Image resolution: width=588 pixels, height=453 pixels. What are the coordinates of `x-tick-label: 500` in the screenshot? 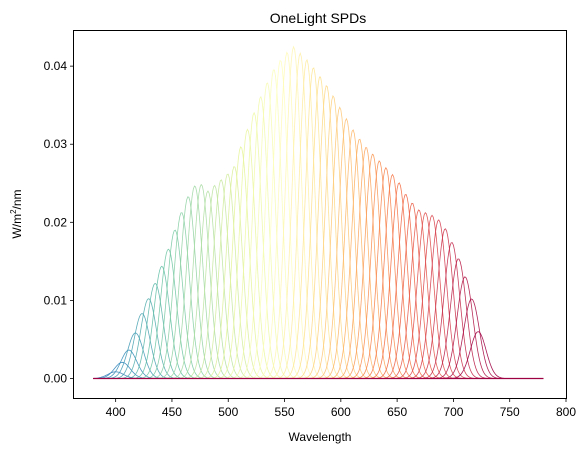 It's located at (228, 412).